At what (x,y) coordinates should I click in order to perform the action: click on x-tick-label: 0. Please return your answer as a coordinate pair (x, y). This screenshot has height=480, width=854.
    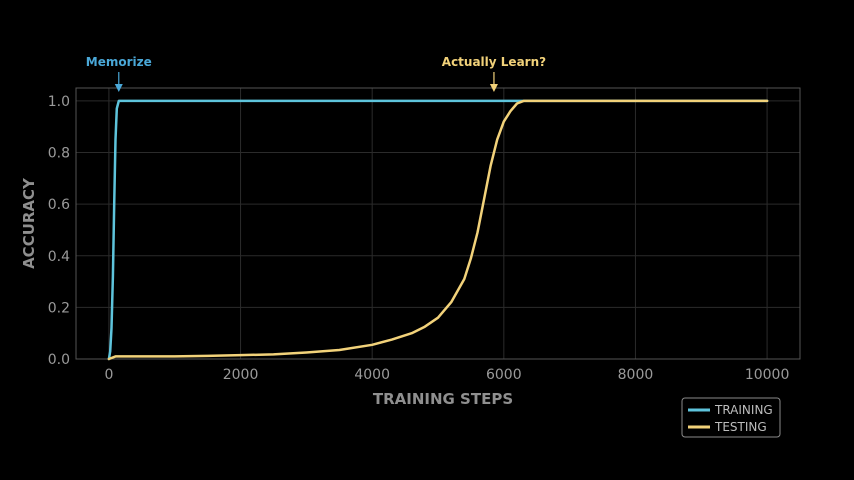
    Looking at the image, I should click on (108, 375).